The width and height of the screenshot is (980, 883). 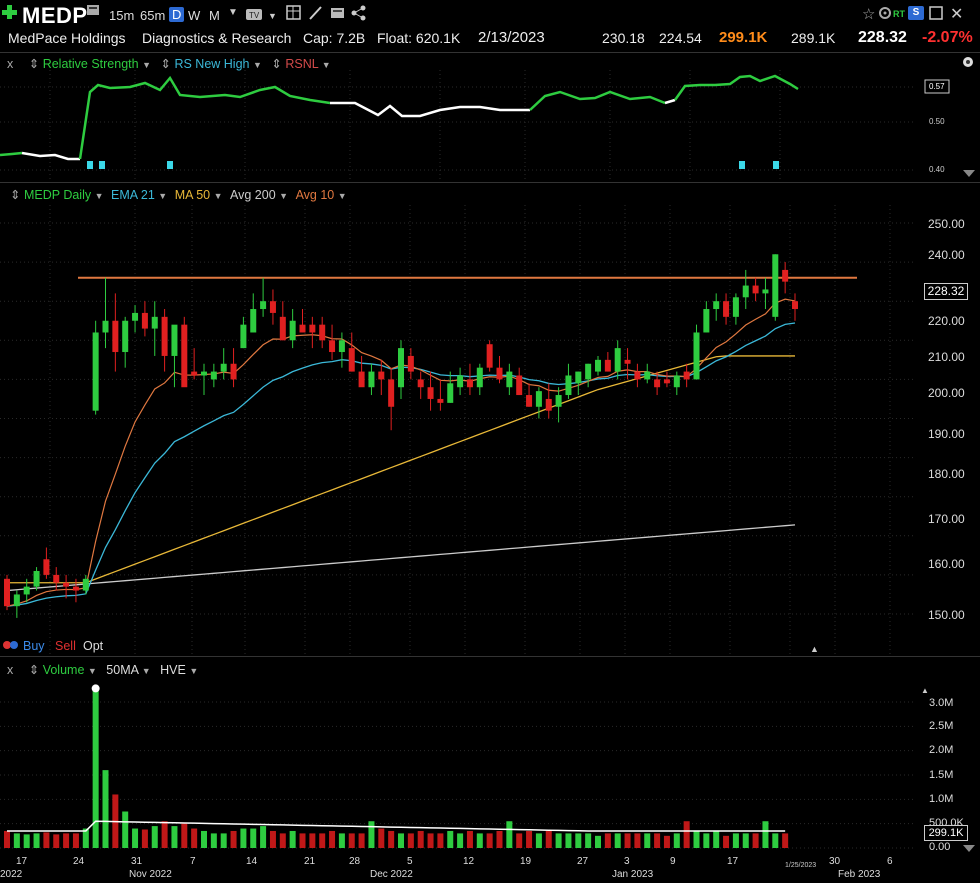 I want to click on expand-icon, so click(x=936, y=15).